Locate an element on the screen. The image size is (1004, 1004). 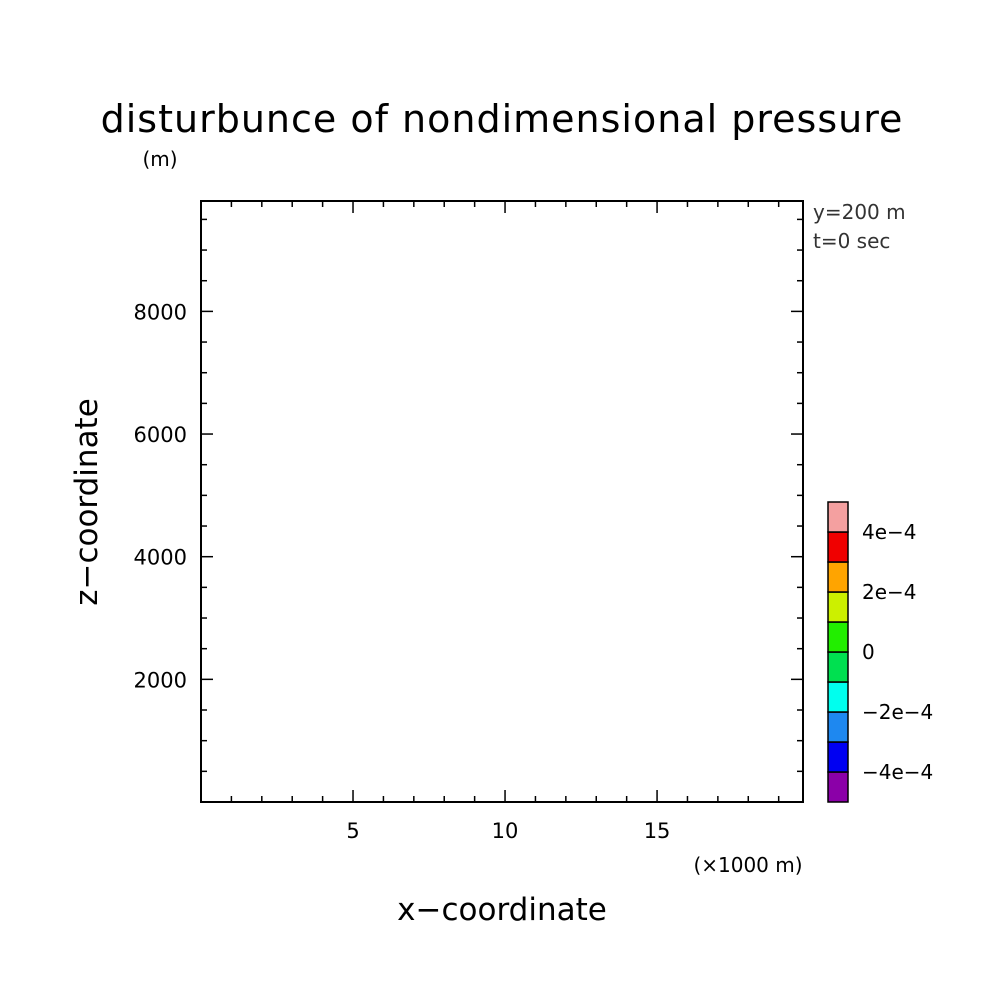
y-tick-label: 4000 is located at coordinates (160, 558).